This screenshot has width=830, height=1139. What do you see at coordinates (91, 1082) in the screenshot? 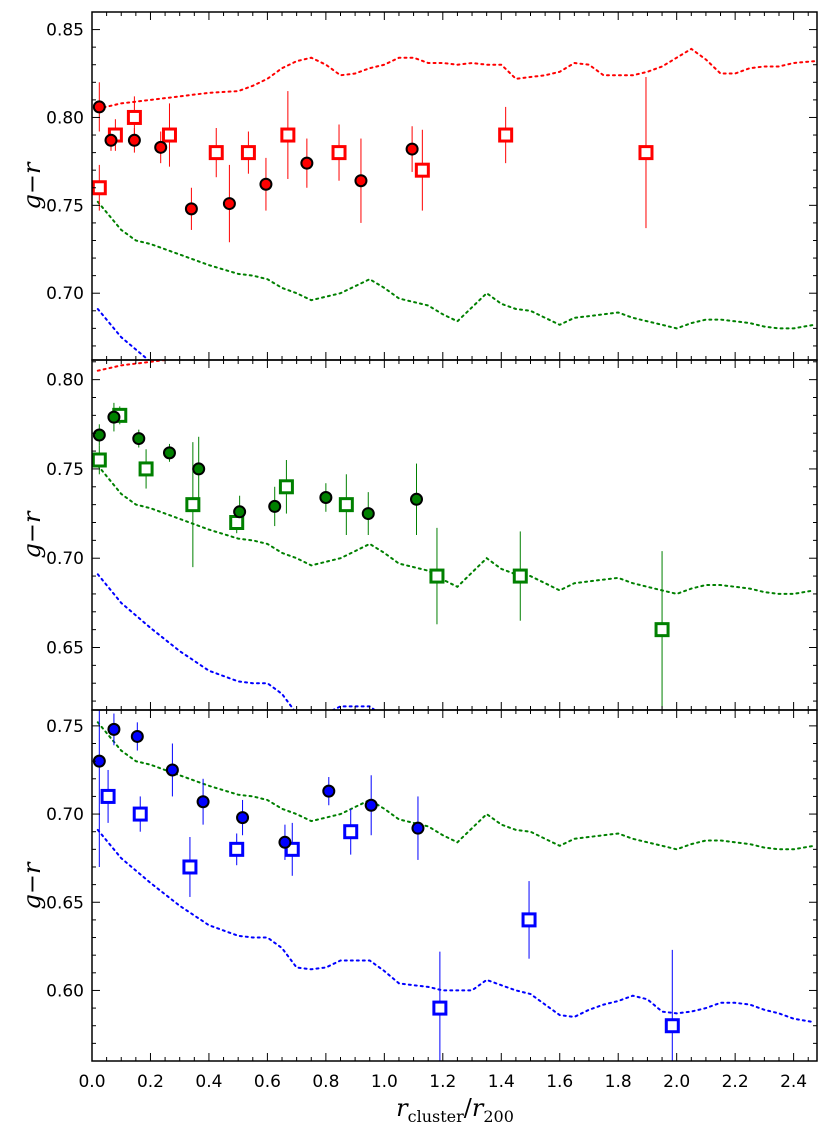
I see `x-tick-label: 0.0` at bounding box center [91, 1082].